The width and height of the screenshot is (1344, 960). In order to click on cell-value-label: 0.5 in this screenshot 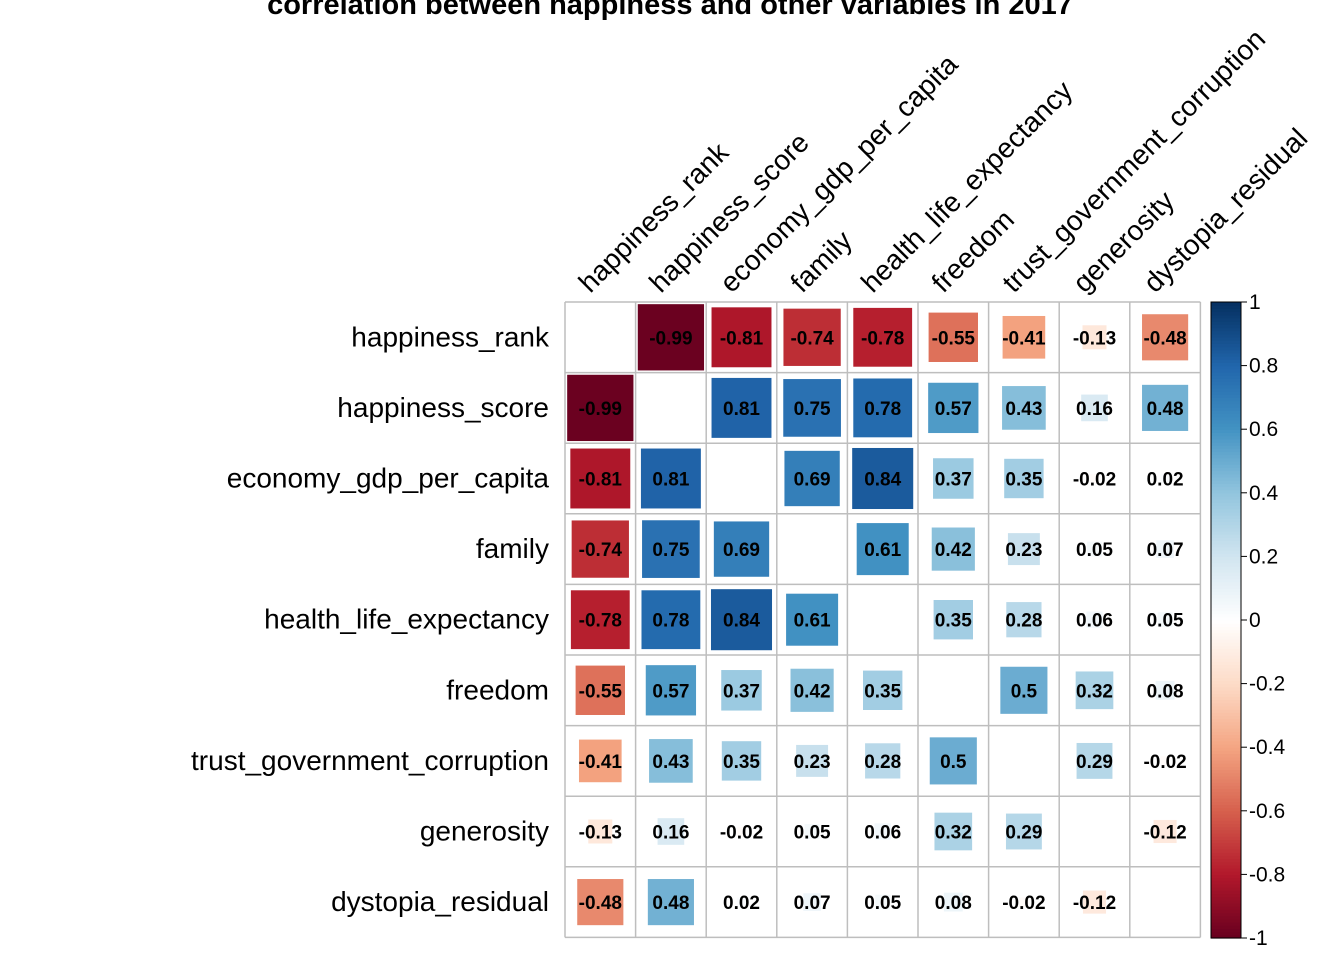, I will do `click(1024, 691)`.